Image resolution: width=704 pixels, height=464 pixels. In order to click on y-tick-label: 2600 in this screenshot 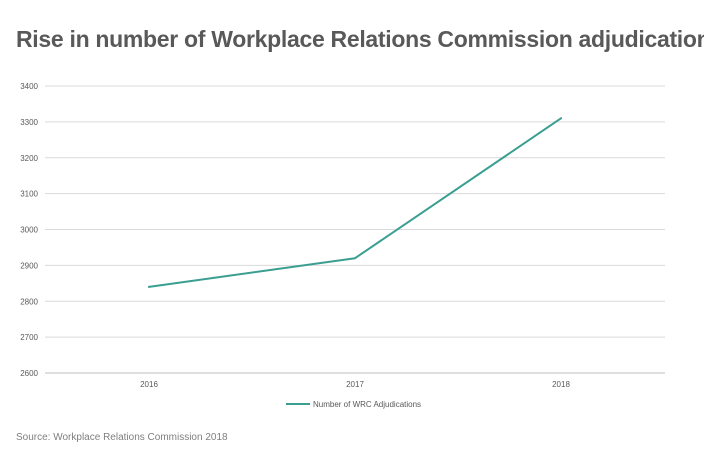, I will do `click(29, 373)`.